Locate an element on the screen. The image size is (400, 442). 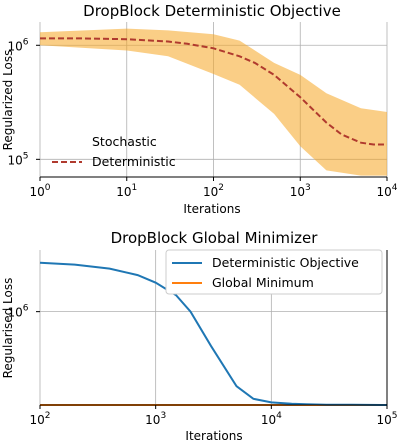
chart-2-title: DropBlock Global Minimizer is located at coordinates (215, 238).